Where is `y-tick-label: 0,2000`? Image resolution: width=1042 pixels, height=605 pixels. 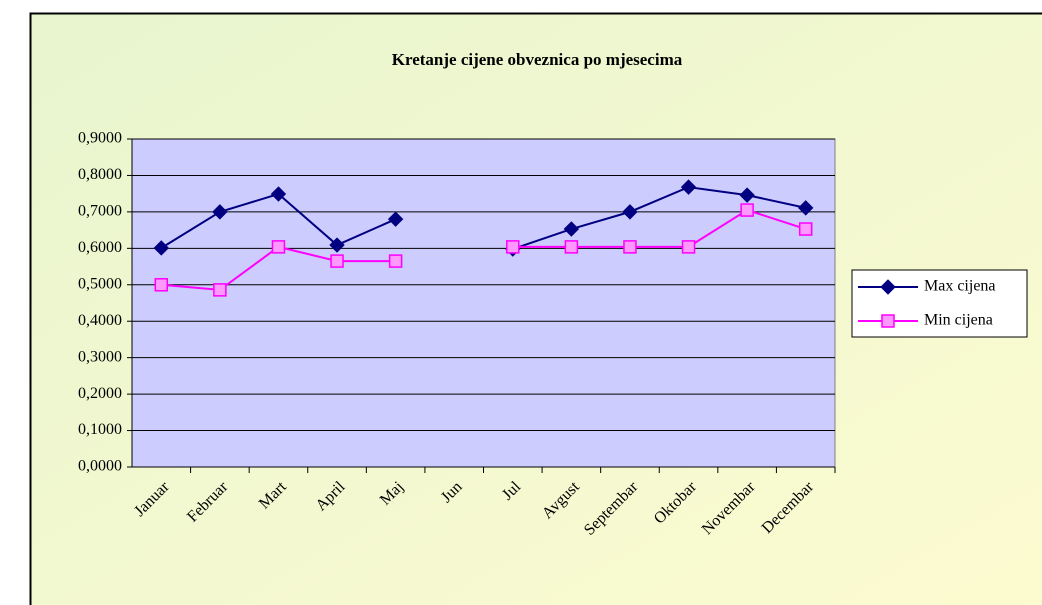 y-tick-label: 0,2000 is located at coordinates (100, 393).